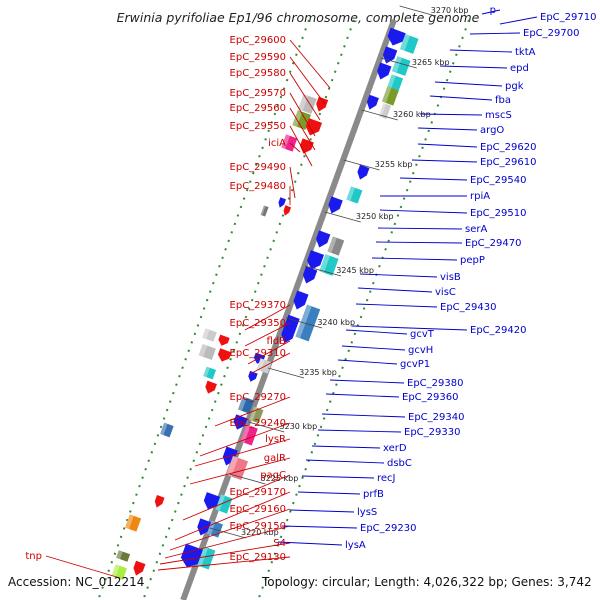 This screenshot has height=600, width=600. I want to click on right-gene-label: gcvT, so click(422, 334).